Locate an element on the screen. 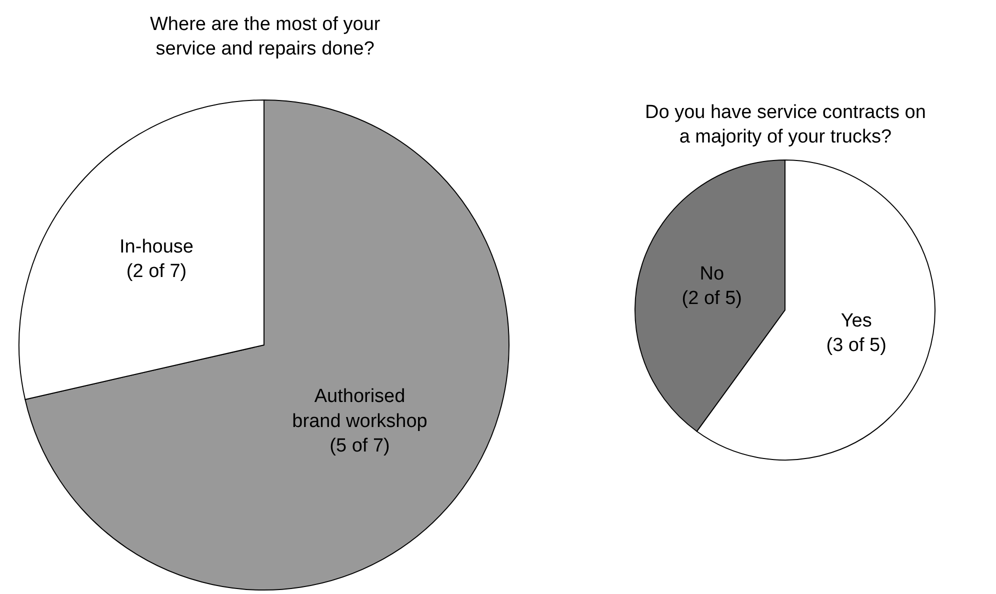  slice-label: Yes is located at coordinates (856, 321).